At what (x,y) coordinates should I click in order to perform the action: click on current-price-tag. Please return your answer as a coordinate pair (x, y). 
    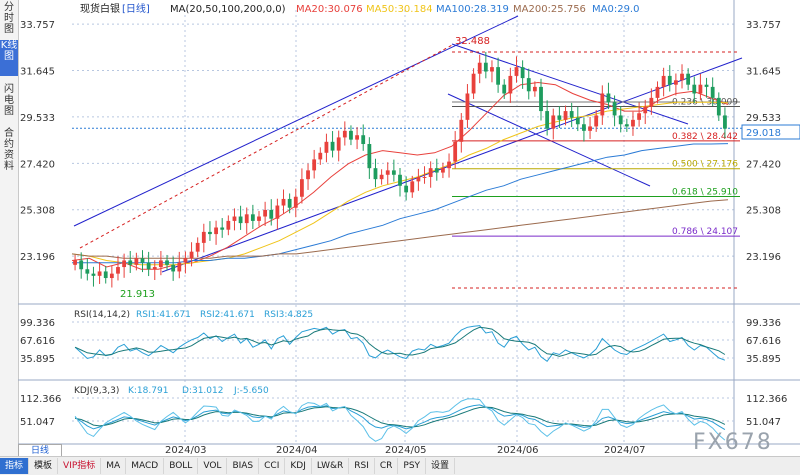
    Looking at the image, I should click on (770, 132).